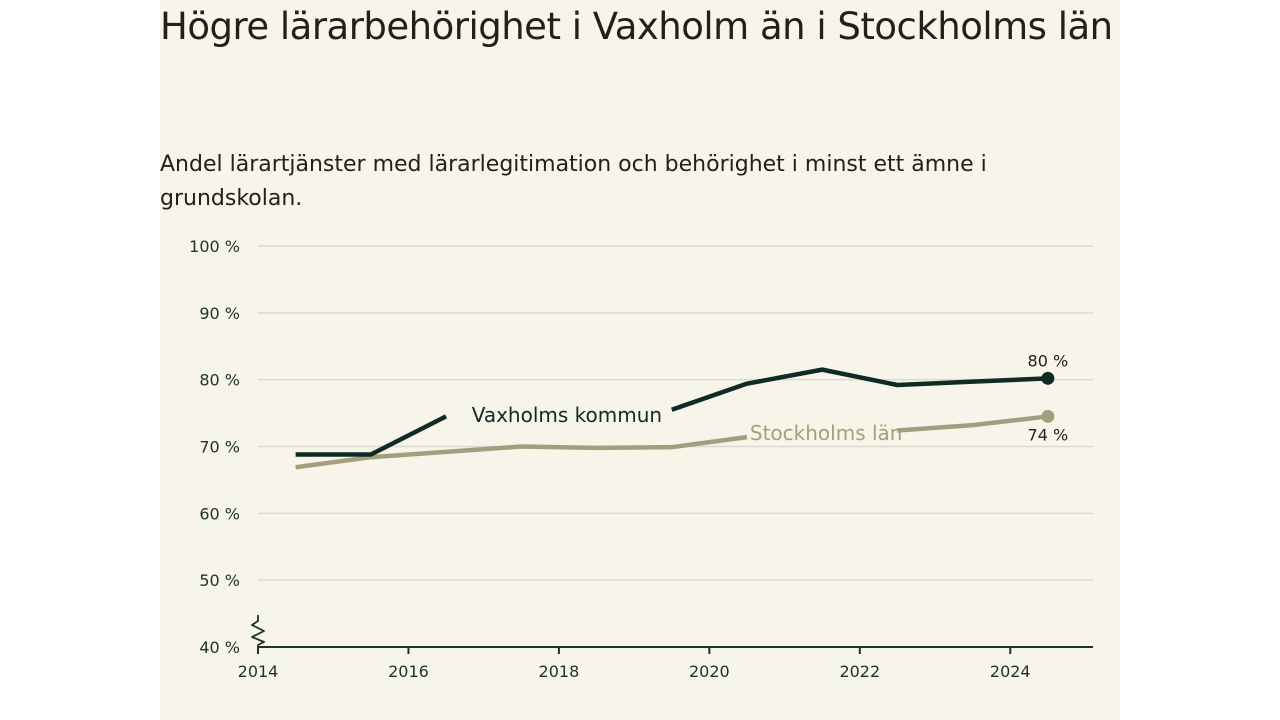 Image resolution: width=1280 pixels, height=720 pixels. I want to click on end-value-label: 74 %, so click(1048, 434).